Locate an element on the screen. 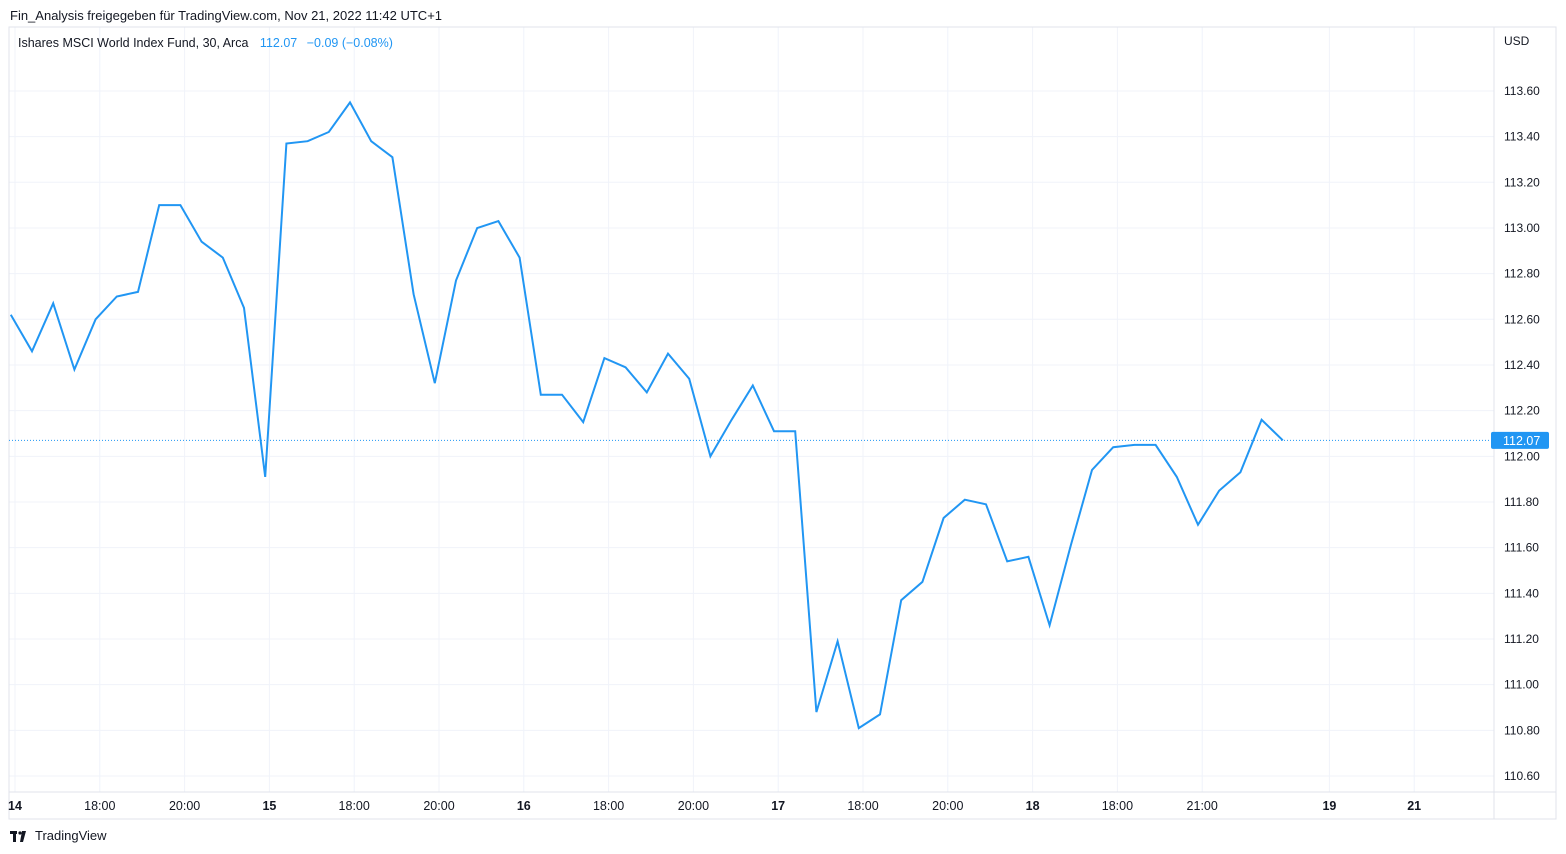  x-tick-label: 14 is located at coordinates (15, 806).